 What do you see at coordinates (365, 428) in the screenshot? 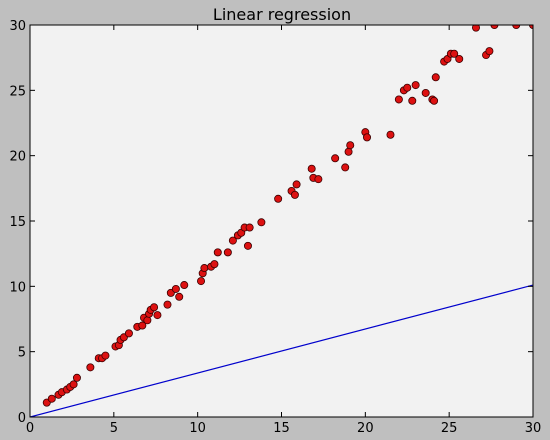
I see `x-tick-label: 20` at bounding box center [365, 428].